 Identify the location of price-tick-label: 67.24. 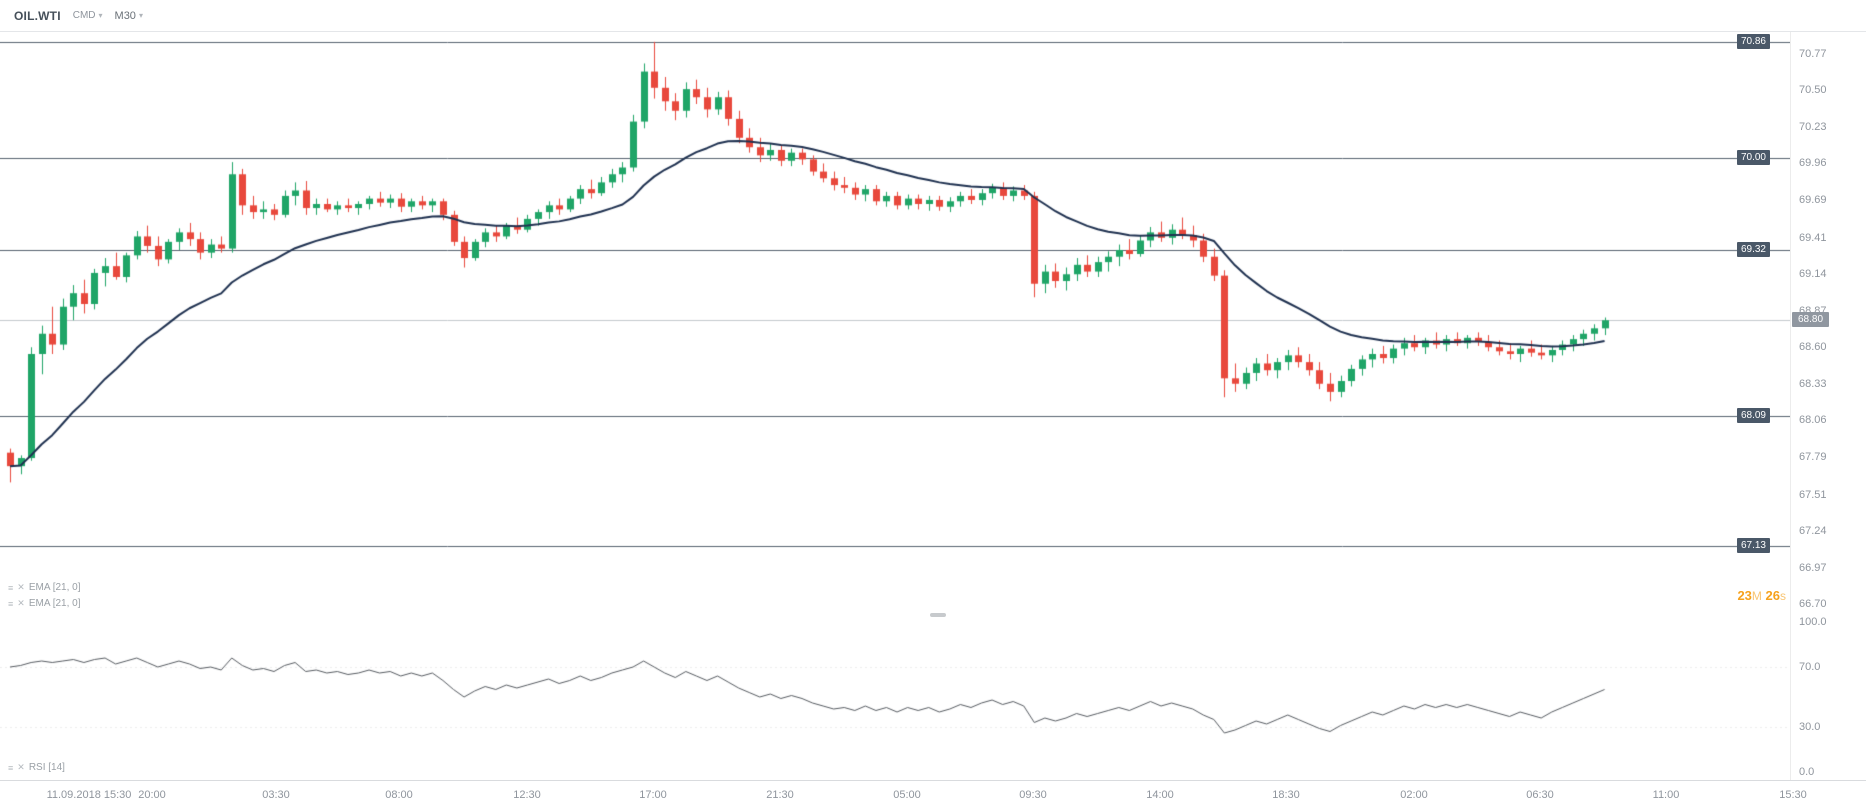
(1813, 531).